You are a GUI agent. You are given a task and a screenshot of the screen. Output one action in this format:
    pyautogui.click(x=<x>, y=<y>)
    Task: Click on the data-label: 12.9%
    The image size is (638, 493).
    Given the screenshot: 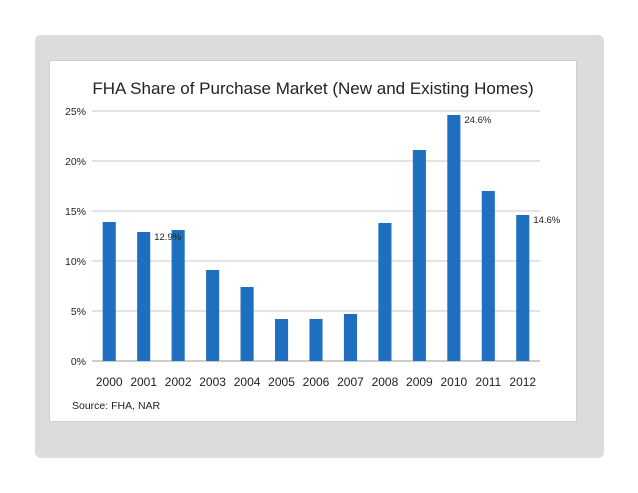 What is the action you would take?
    pyautogui.click(x=167, y=237)
    